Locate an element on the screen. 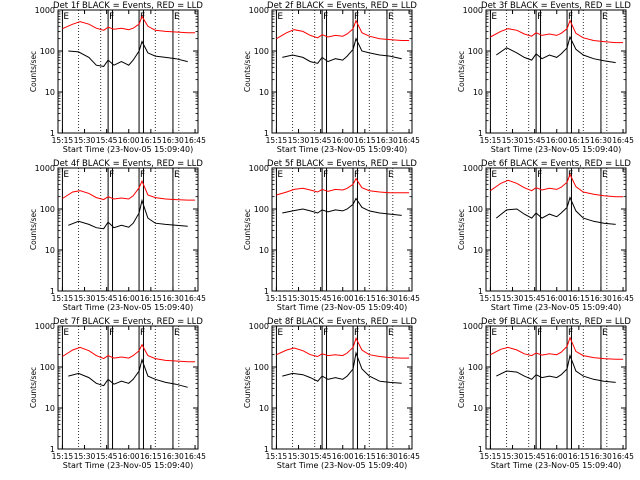  panel-title: Det 6f BLACK = Events, RED = LLD is located at coordinates (556, 164).